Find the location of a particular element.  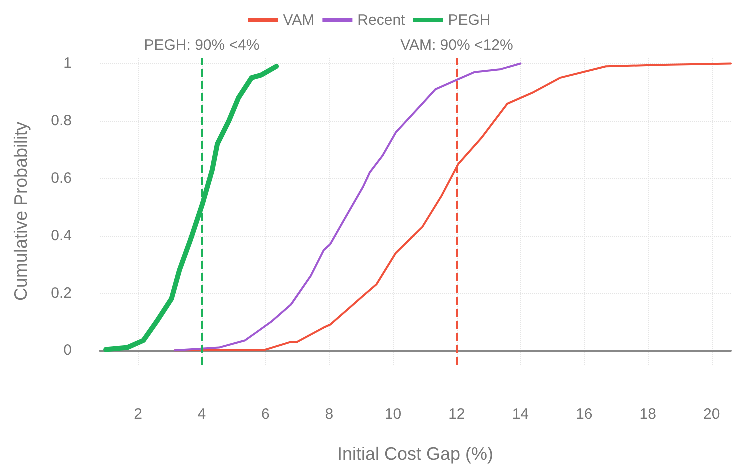

x-tick-label: 20 is located at coordinates (712, 414).